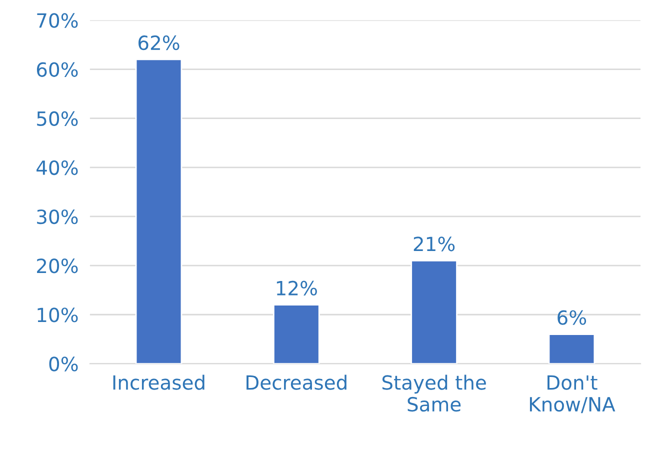 The width and height of the screenshot is (647, 449). I want to click on y-tick-label: 10%, so click(58, 315).